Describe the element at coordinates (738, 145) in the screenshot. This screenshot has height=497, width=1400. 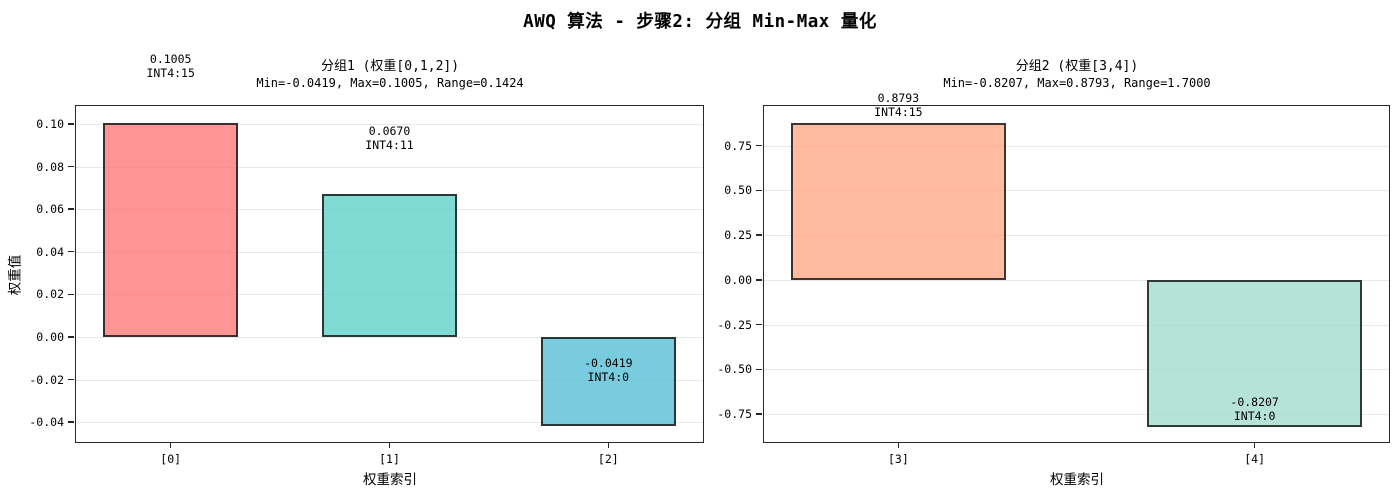
I see `y-tick-label: 0.75` at that location.